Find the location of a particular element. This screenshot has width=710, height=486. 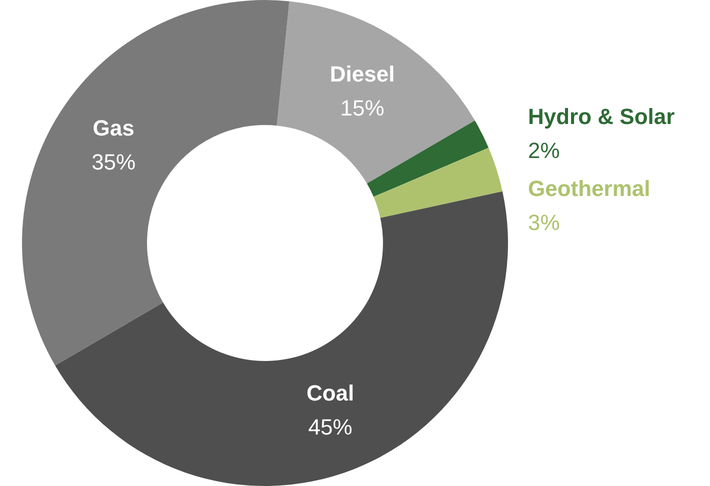

slice-label: Hydro & Solar is located at coordinates (602, 116).